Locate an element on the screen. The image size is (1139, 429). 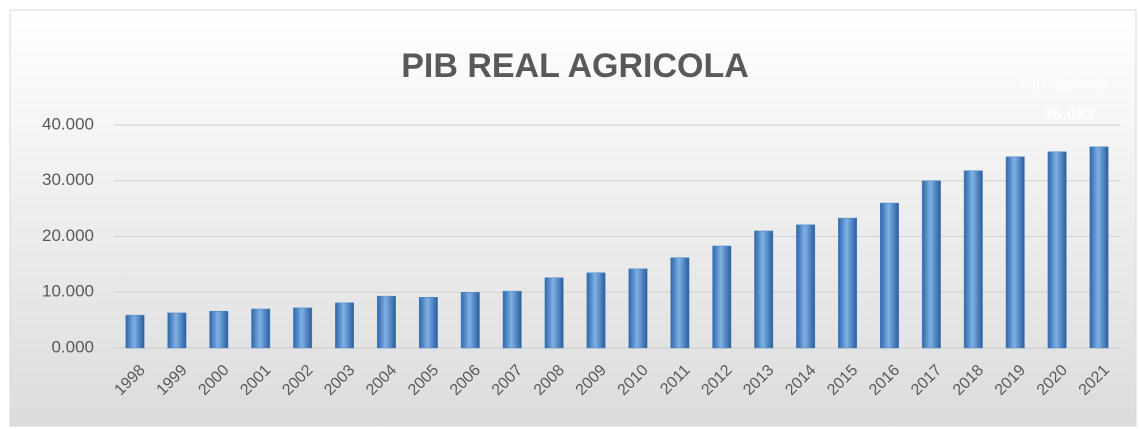
y-tick-label: 40.000 is located at coordinates (68, 123).